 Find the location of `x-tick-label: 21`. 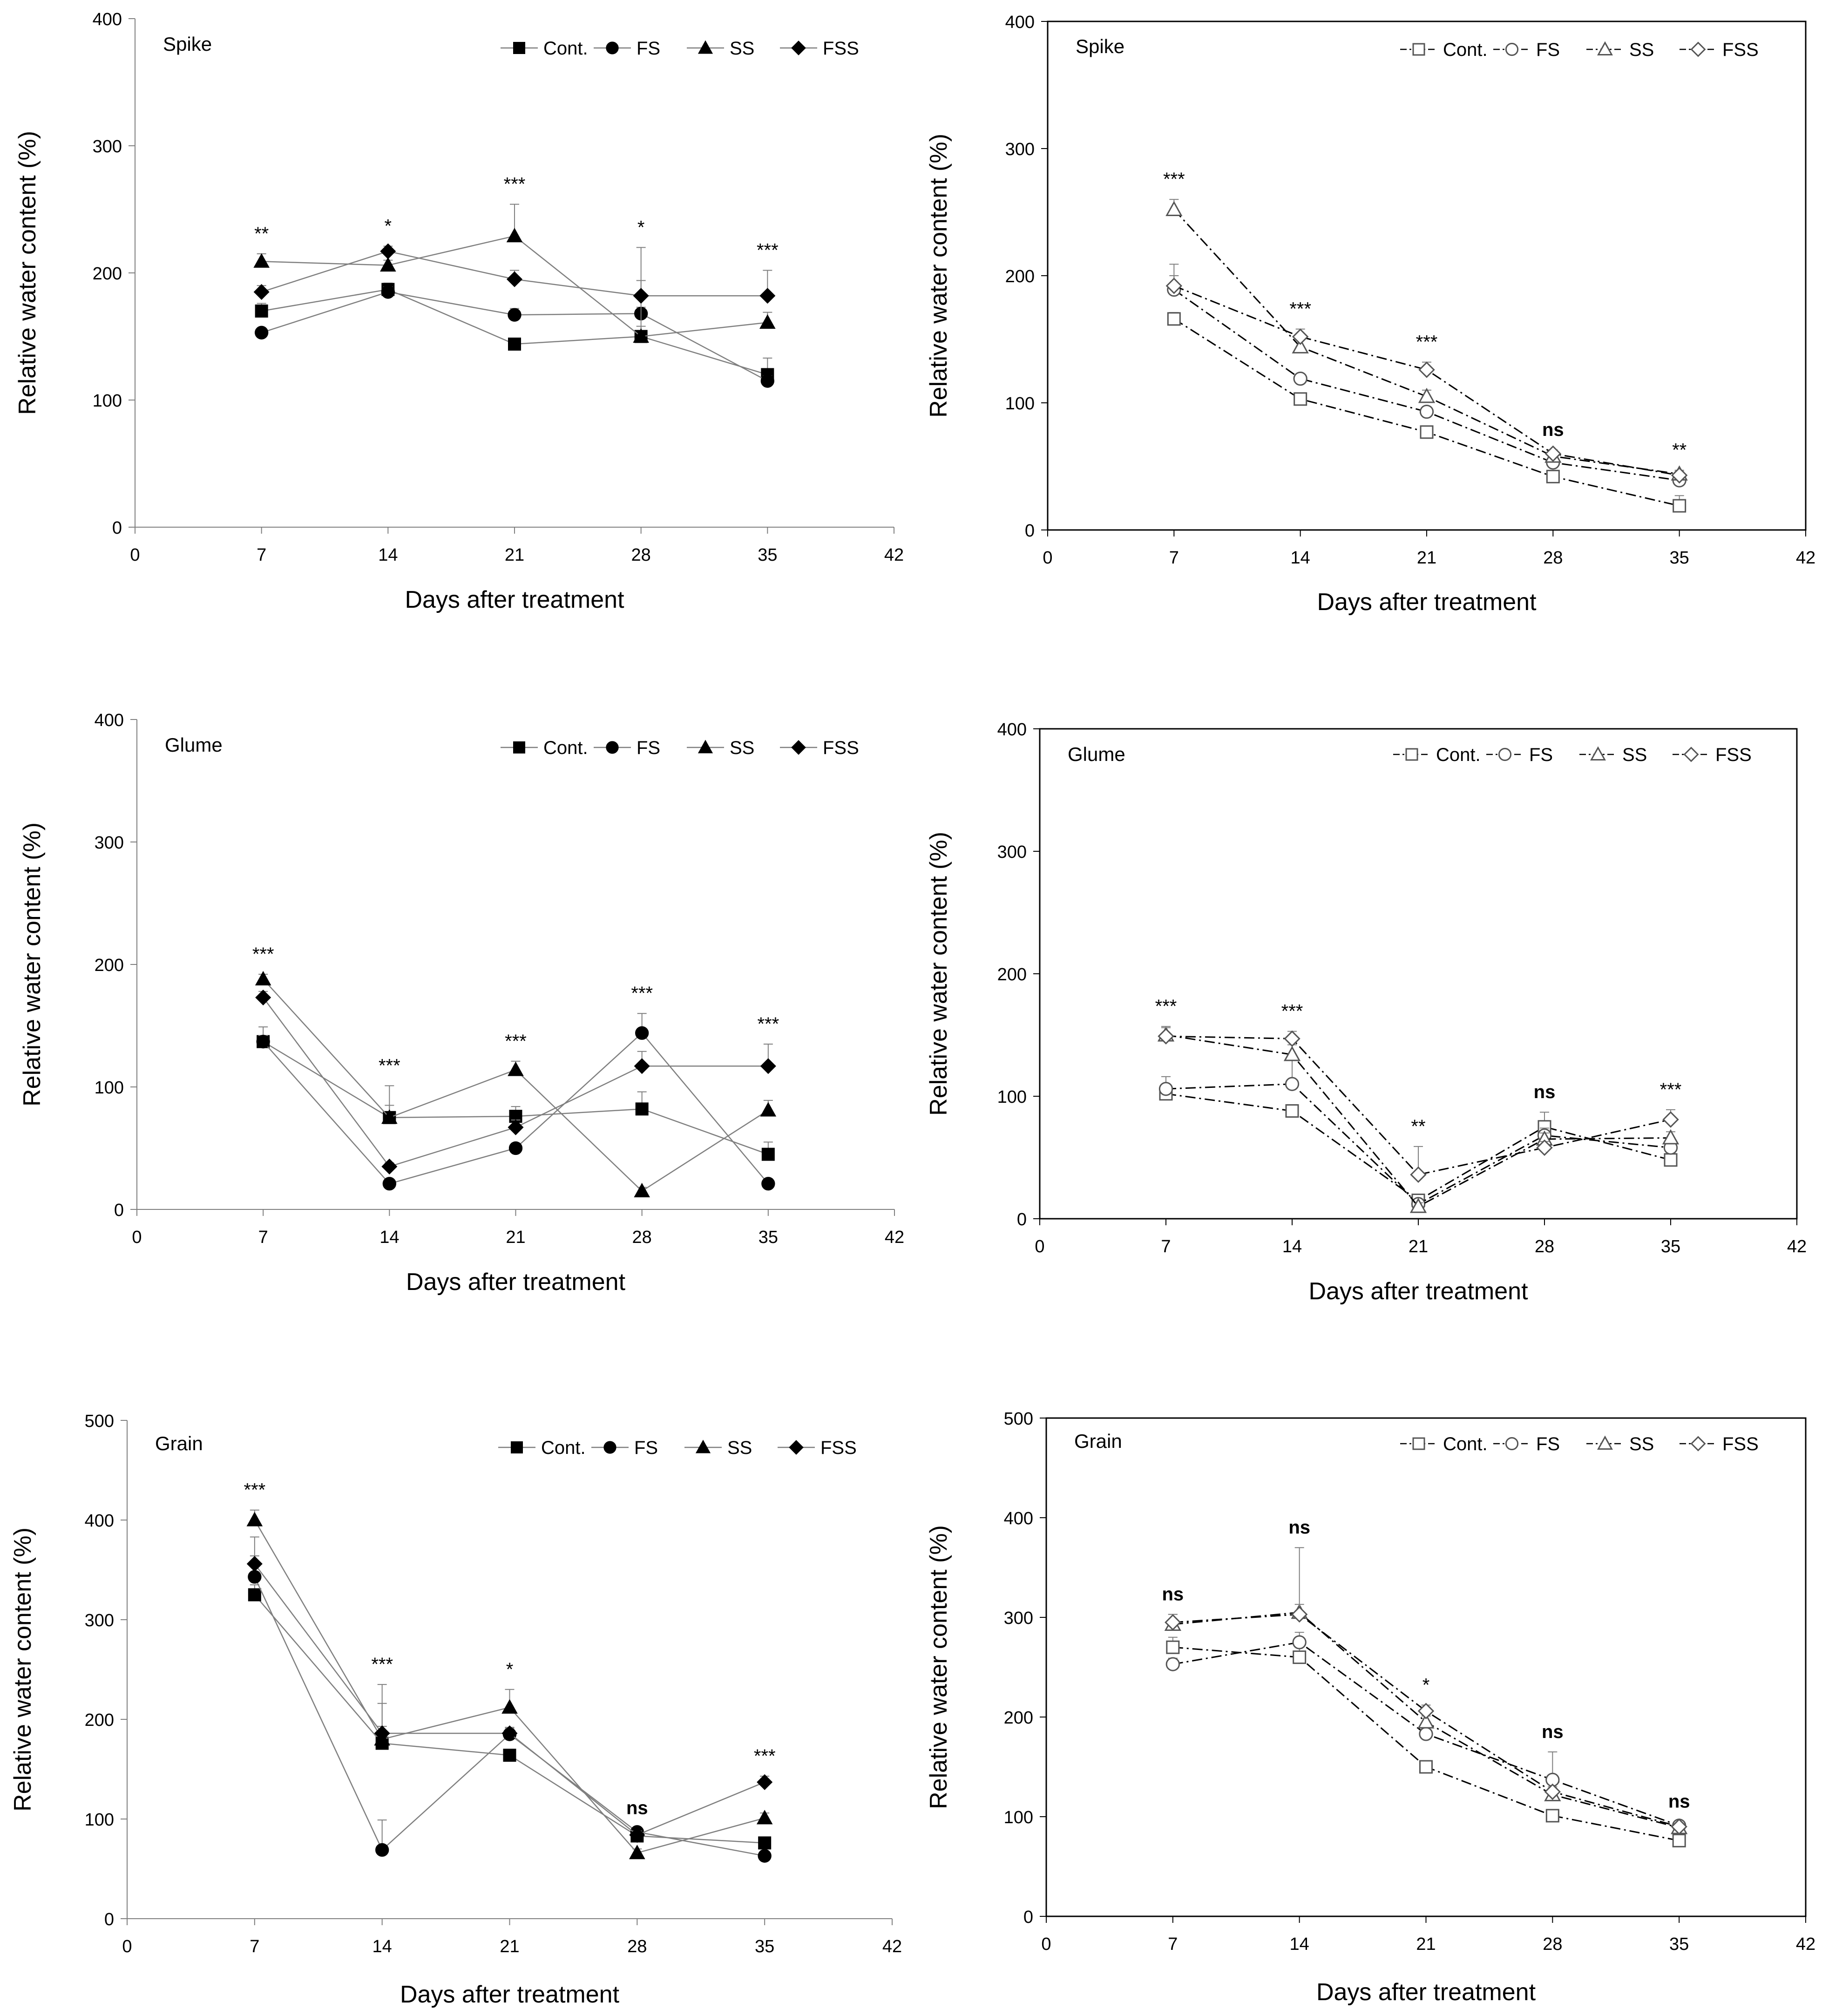

x-tick-label: 21 is located at coordinates (515, 1237).